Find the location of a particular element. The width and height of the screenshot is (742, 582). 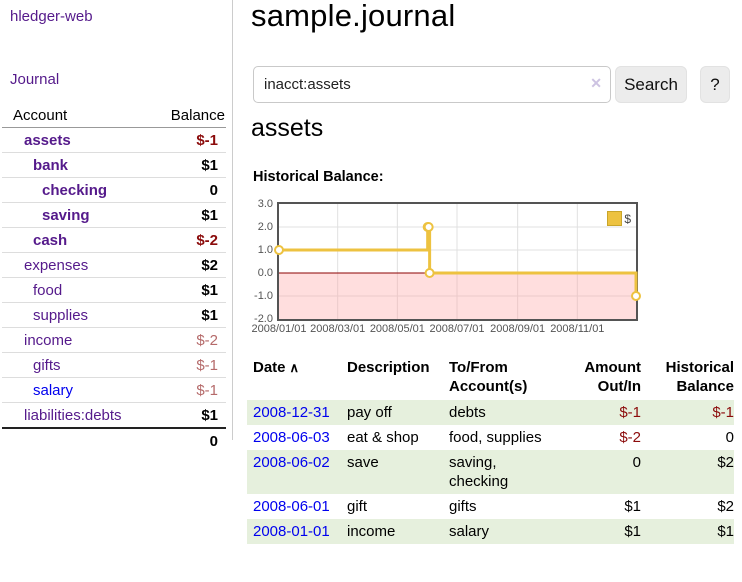

page-title: sample.journal is located at coordinates (353, 16).